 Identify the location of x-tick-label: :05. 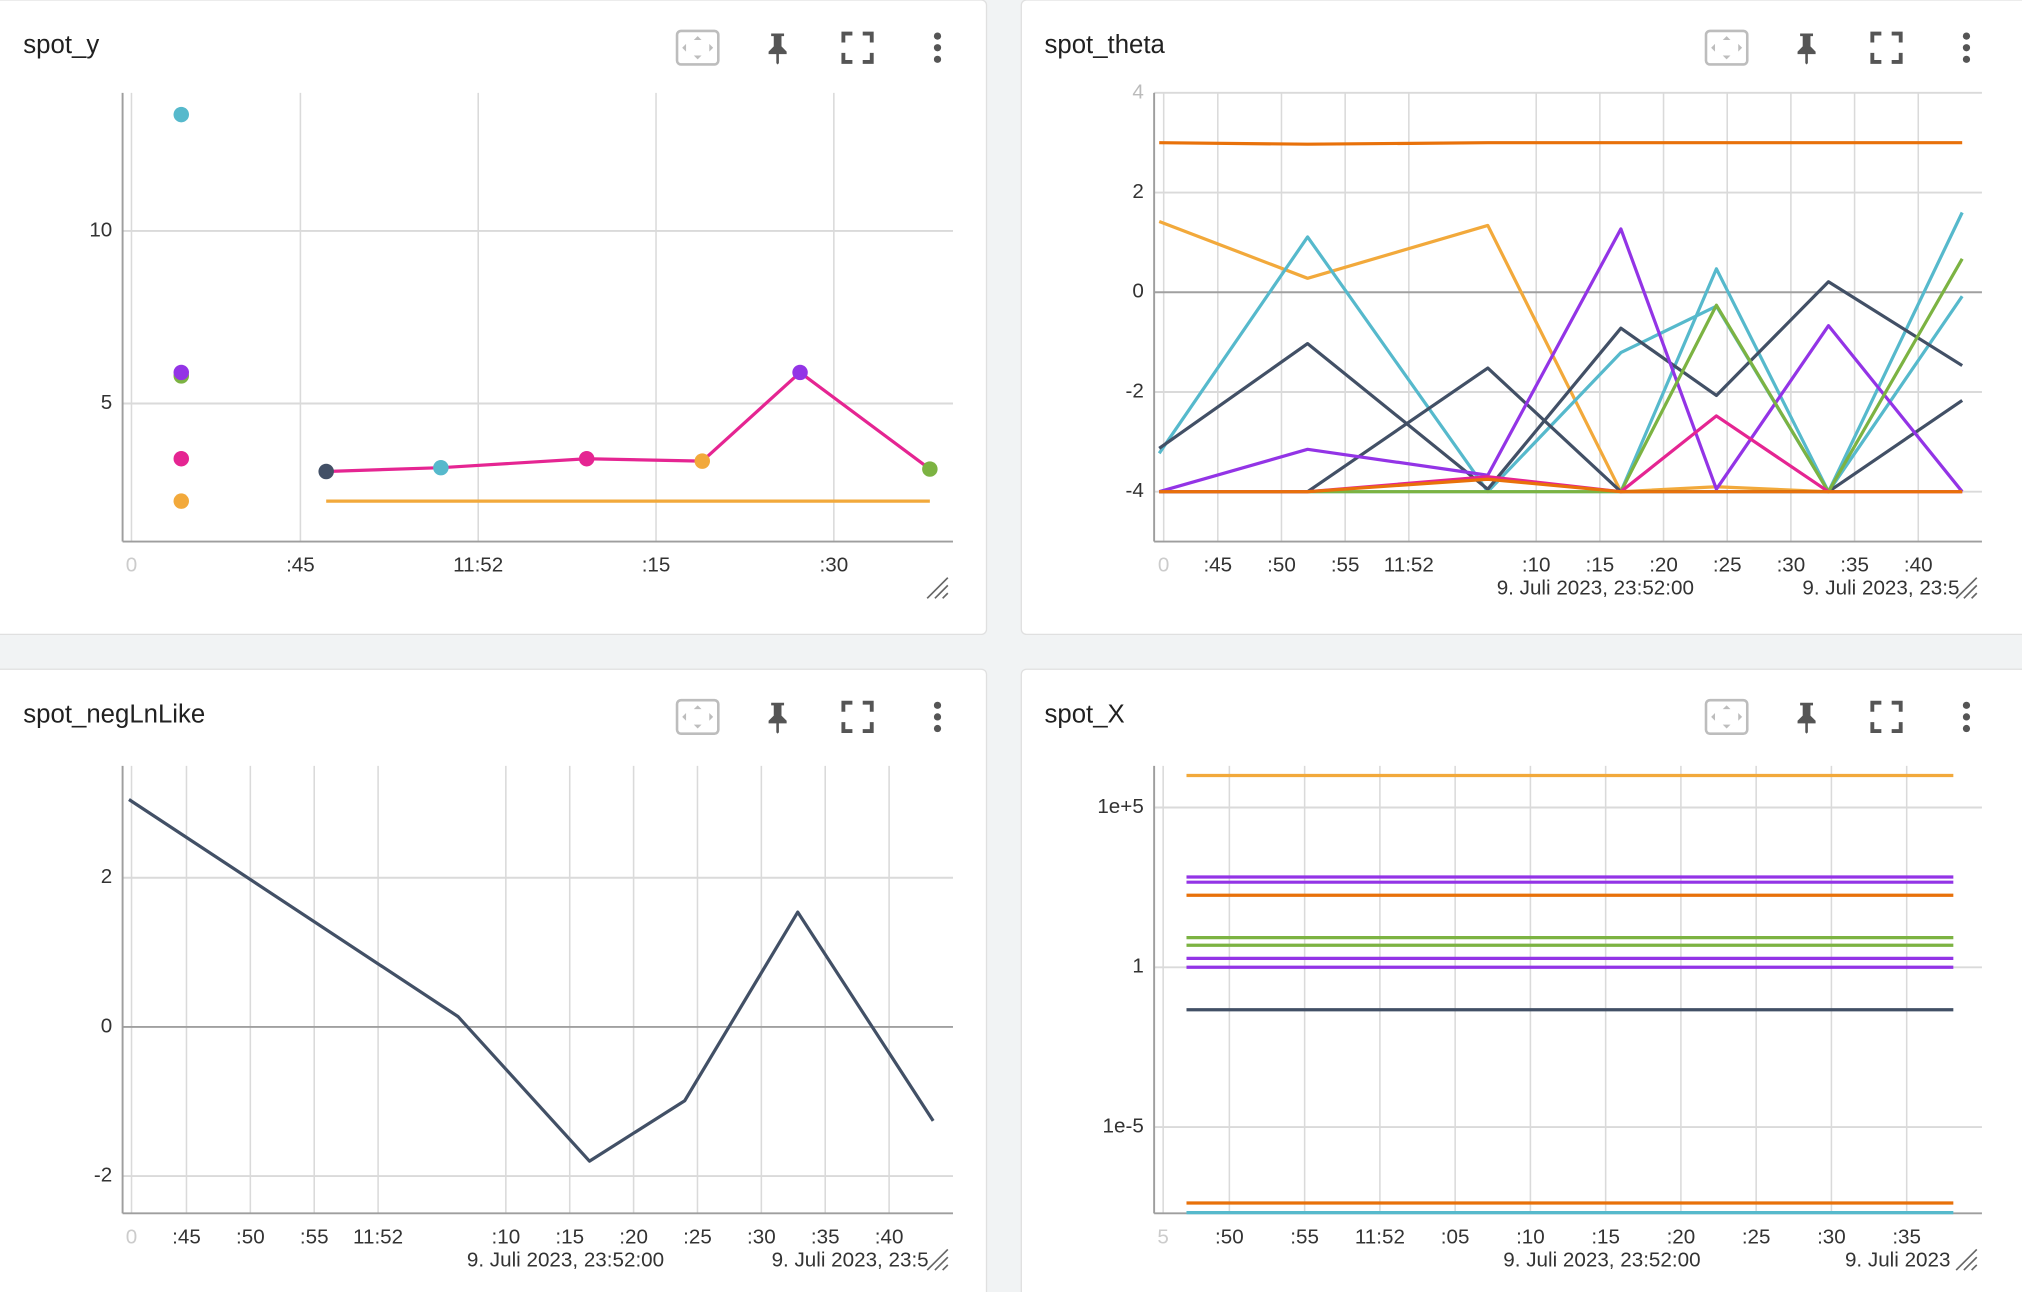
(1455, 1236).